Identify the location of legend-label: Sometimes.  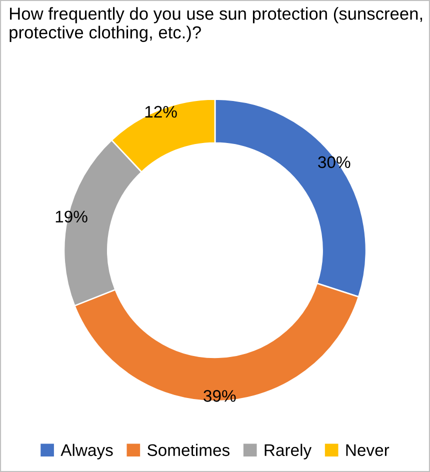
(189, 450).